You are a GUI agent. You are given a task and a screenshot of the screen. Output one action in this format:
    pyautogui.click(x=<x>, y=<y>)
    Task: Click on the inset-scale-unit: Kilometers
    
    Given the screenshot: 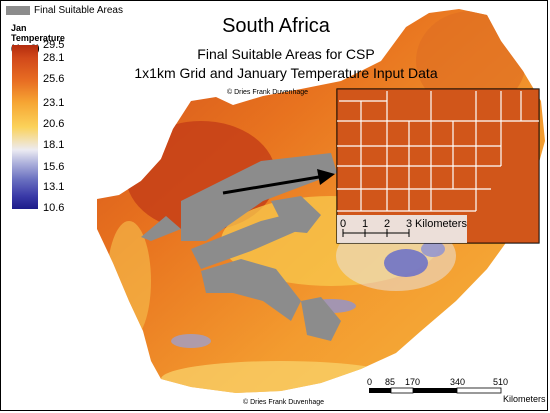 What is the action you would take?
    pyautogui.click(x=441, y=224)
    